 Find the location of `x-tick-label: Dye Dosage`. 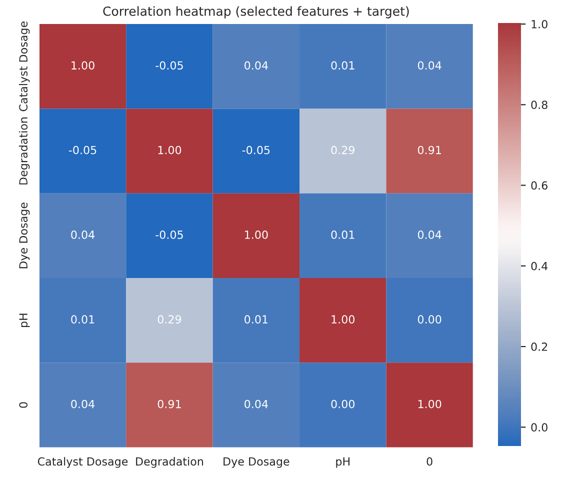

x-tick-label: Dye Dosage is located at coordinates (257, 462).